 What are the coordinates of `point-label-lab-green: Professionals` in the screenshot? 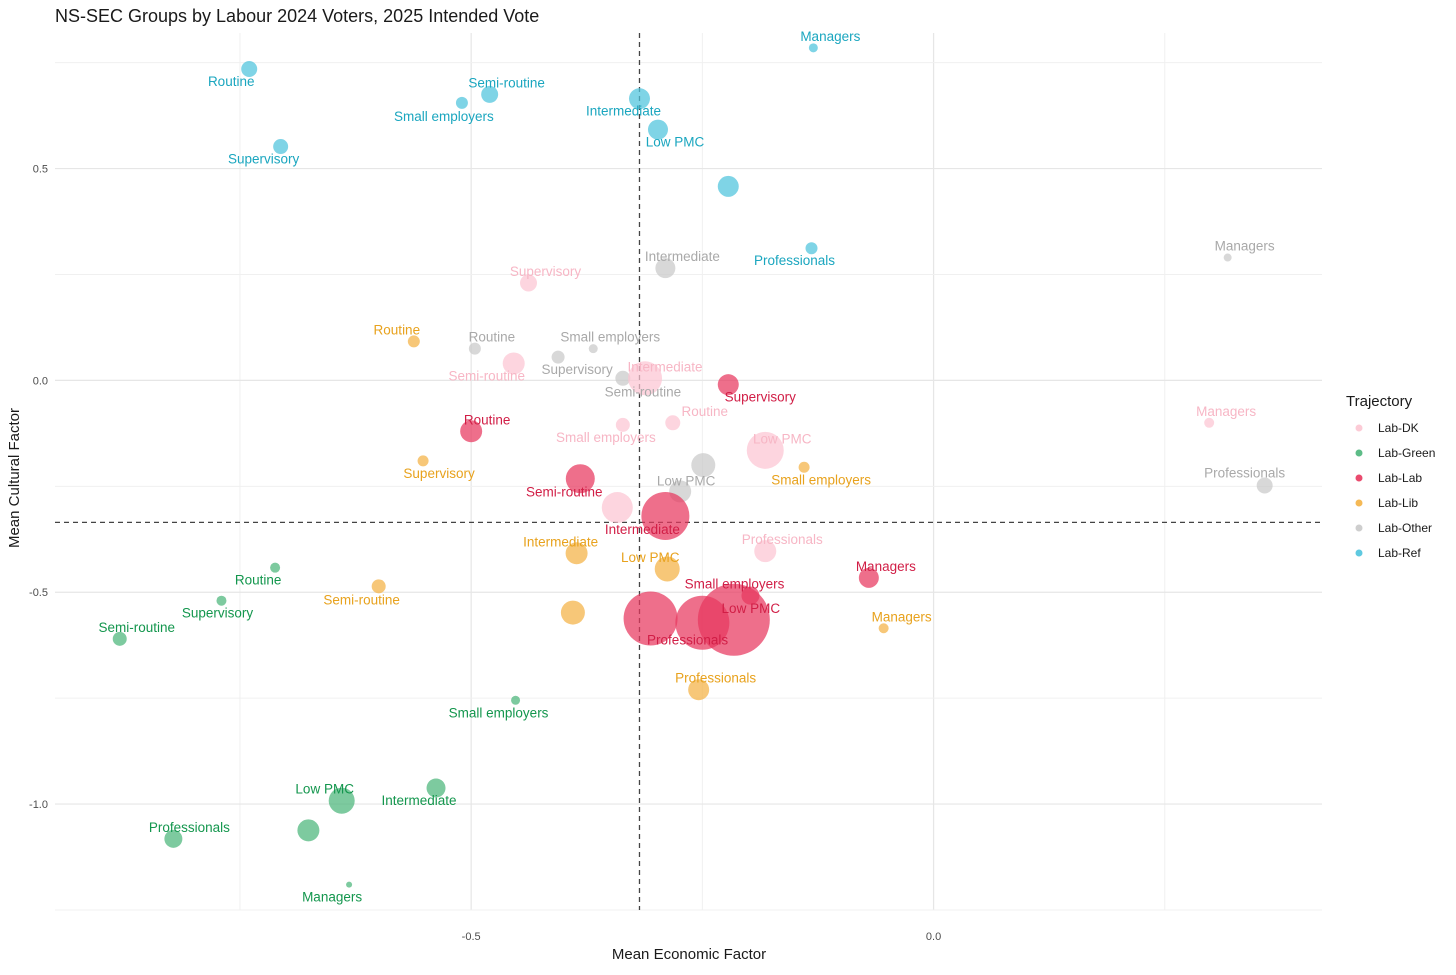 It's located at (189, 827).